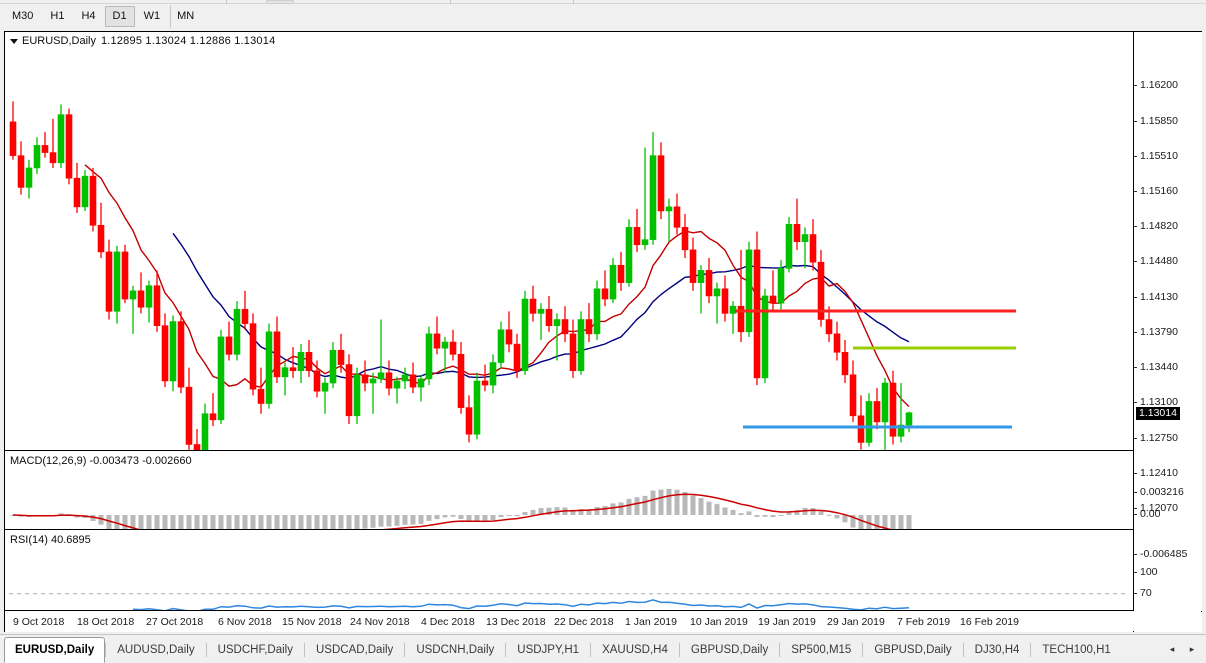 This screenshot has height=663, width=1206. I want to click on timeframe-button-h4: H4, so click(88, 16).